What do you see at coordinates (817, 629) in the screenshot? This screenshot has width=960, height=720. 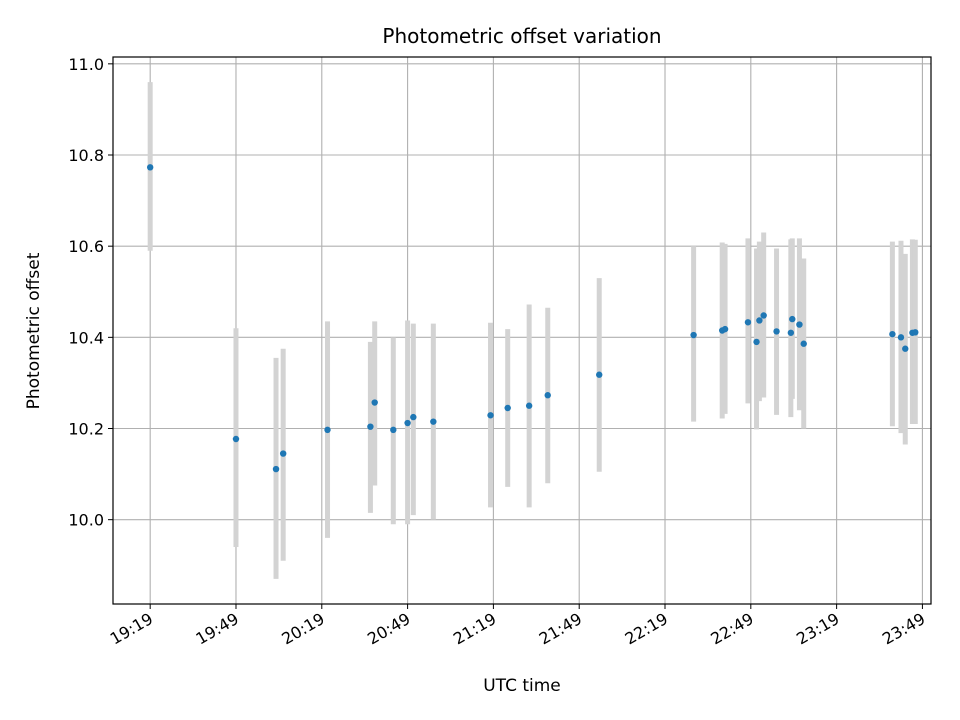 I see `x-tick-label: 23:19` at bounding box center [817, 629].